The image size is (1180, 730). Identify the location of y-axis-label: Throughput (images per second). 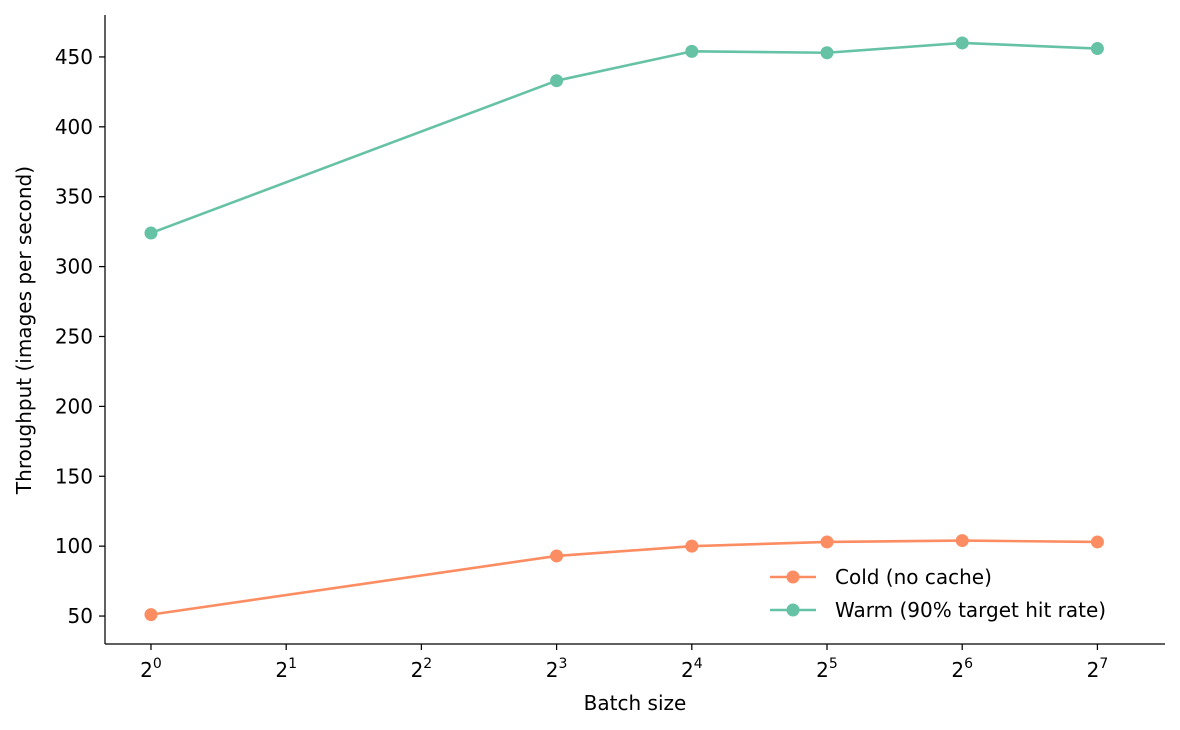
(24, 330).